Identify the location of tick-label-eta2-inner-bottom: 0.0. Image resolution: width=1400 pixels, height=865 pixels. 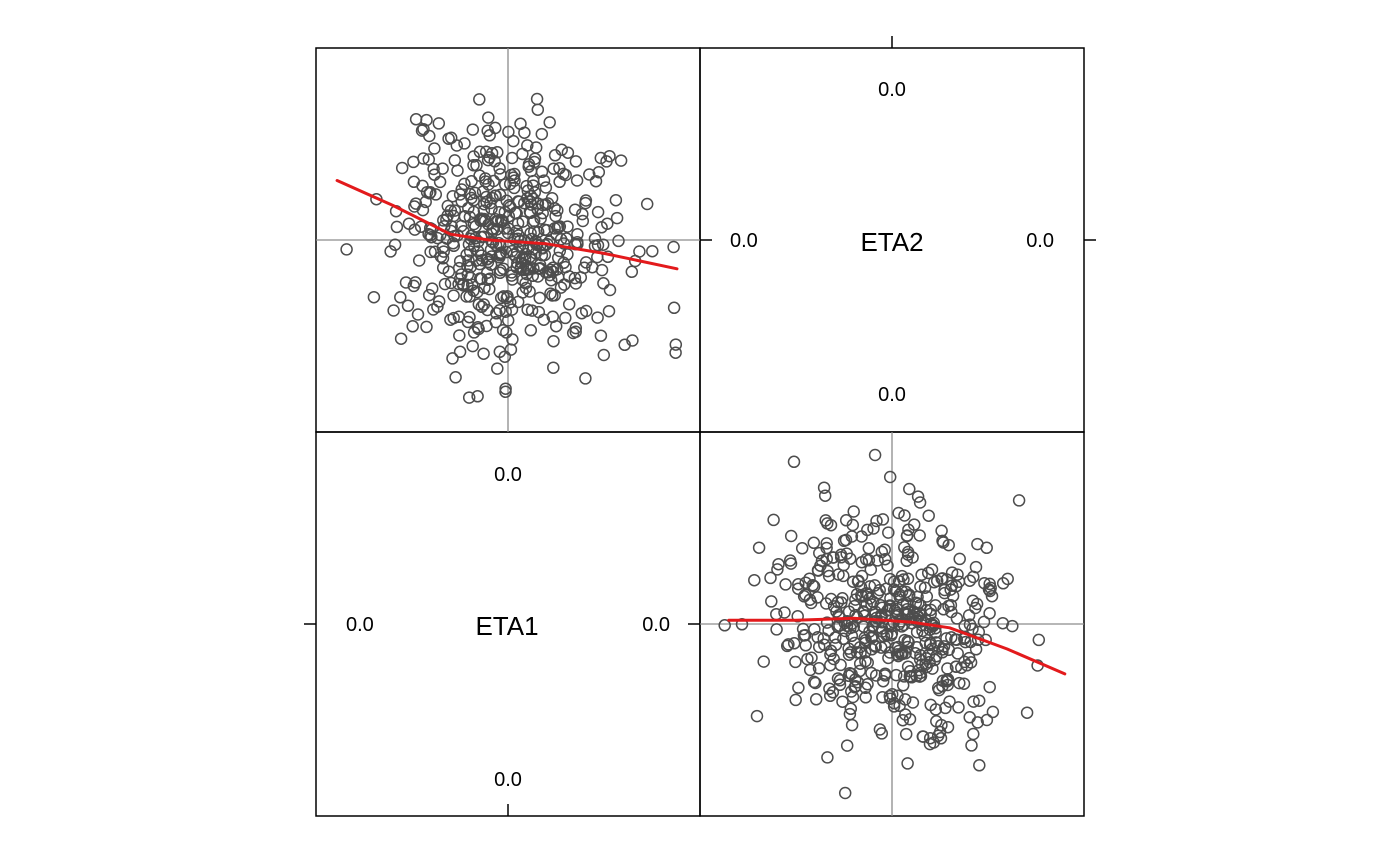
(892, 395).